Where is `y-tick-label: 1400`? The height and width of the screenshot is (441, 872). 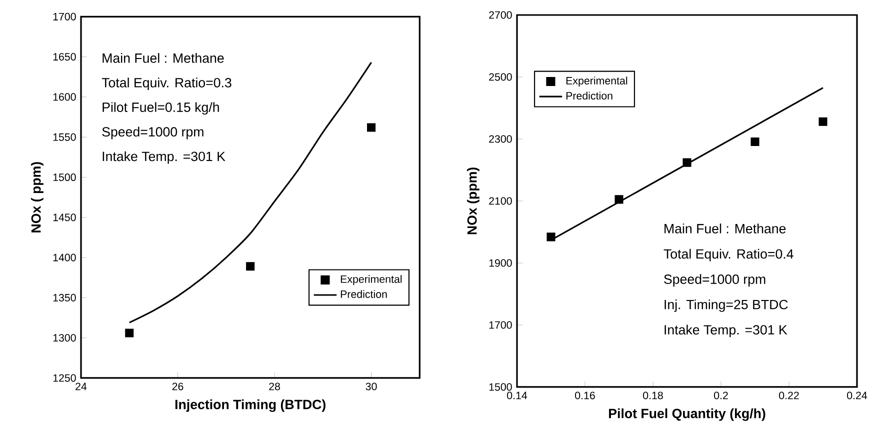 y-tick-label: 1400 is located at coordinates (64, 258).